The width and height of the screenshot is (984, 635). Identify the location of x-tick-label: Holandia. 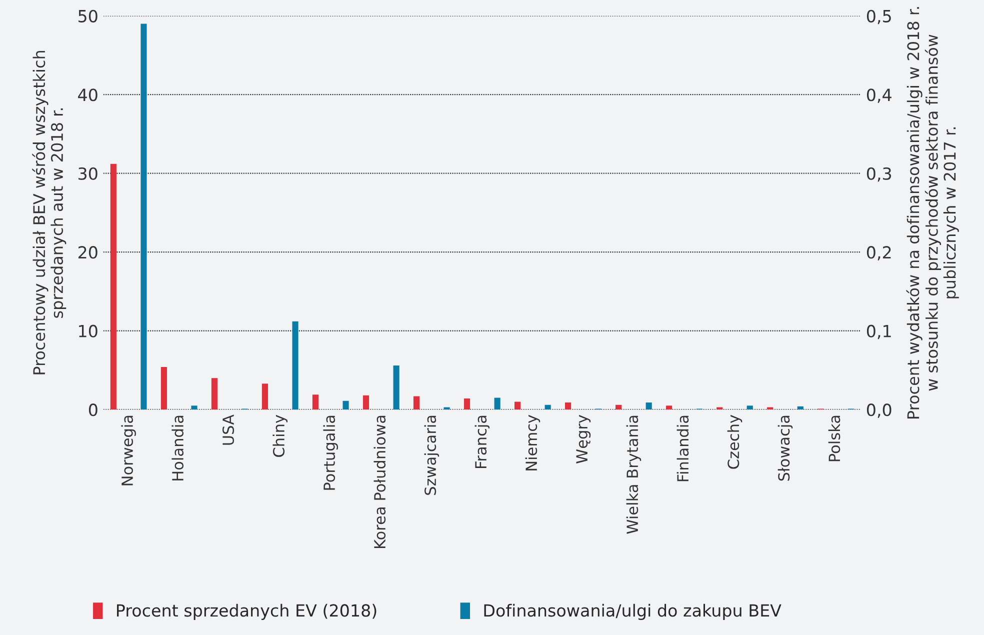
(178, 448).